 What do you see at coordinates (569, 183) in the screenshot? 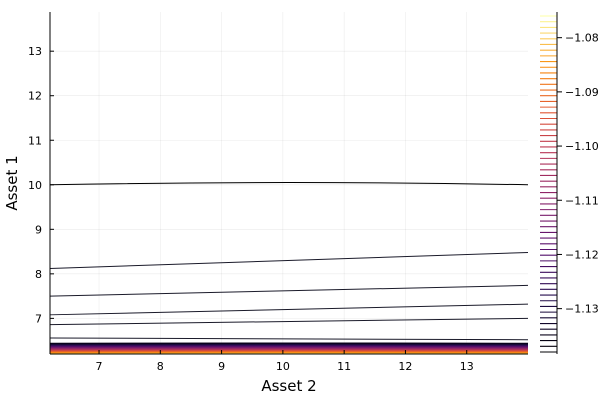
I see `colorbar: −1.08 −1.09 −1.10 −1.11 −1.12 −1.13` at bounding box center [569, 183].